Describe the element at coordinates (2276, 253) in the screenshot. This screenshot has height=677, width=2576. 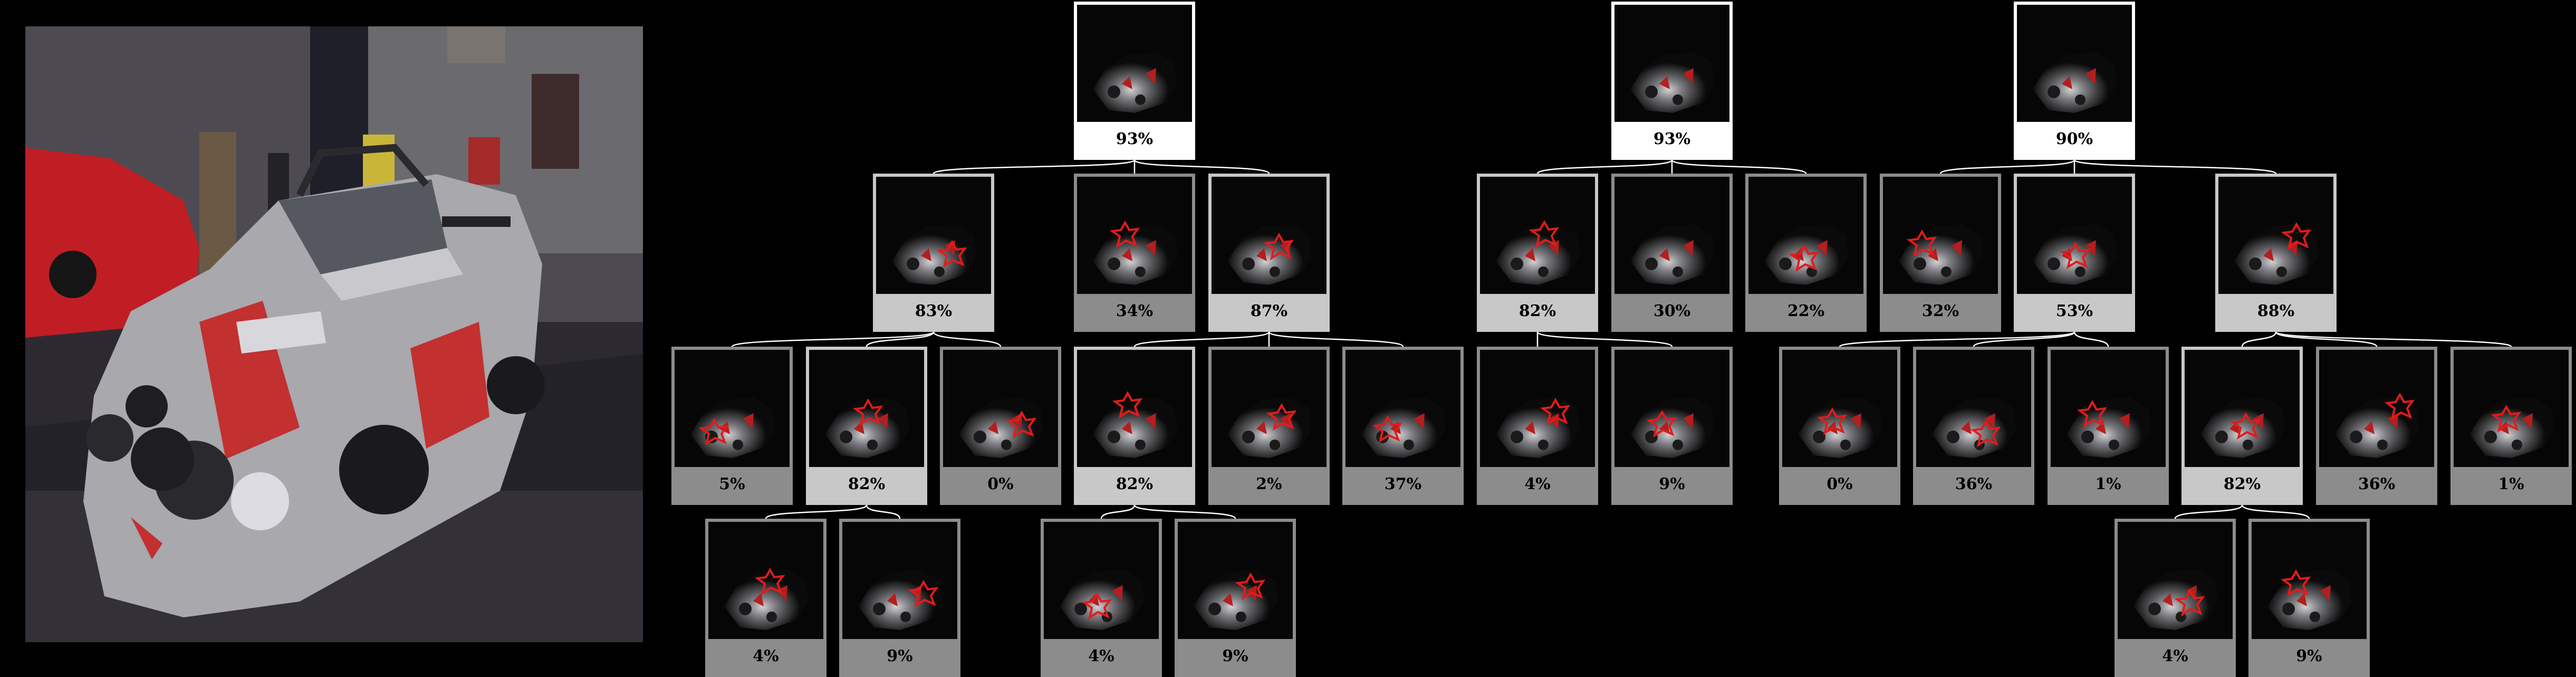
I see `tree-node: 88%` at that location.